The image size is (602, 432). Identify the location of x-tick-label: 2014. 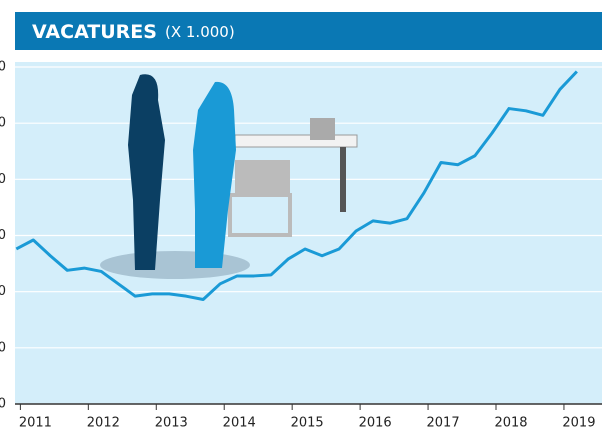
(239, 423).